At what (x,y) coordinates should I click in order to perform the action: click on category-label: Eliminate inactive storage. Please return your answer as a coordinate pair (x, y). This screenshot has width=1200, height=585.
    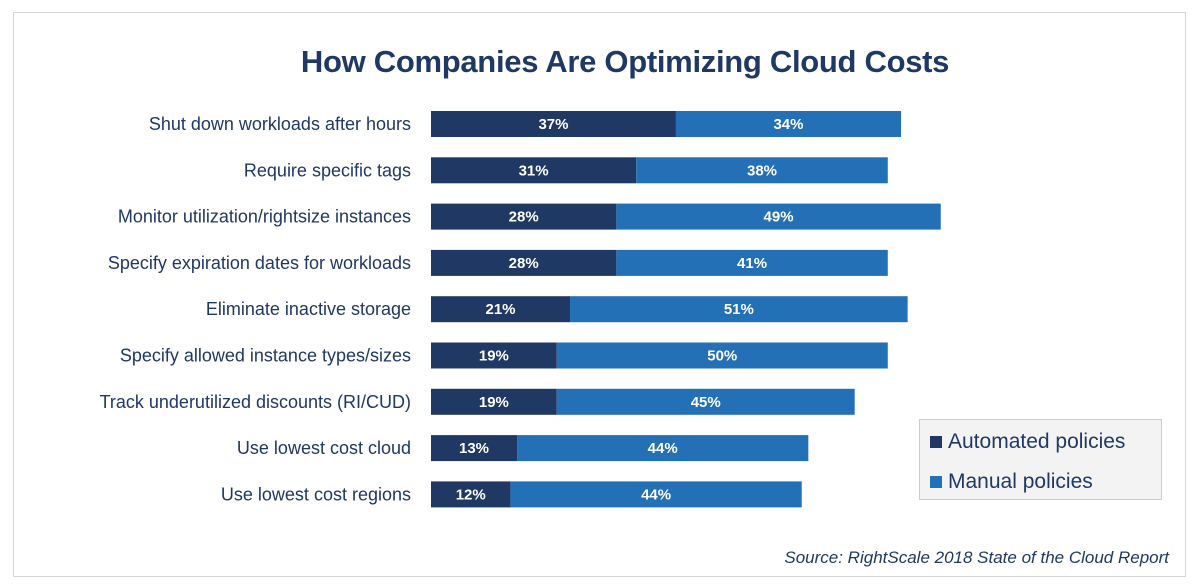
    Looking at the image, I should click on (308, 309).